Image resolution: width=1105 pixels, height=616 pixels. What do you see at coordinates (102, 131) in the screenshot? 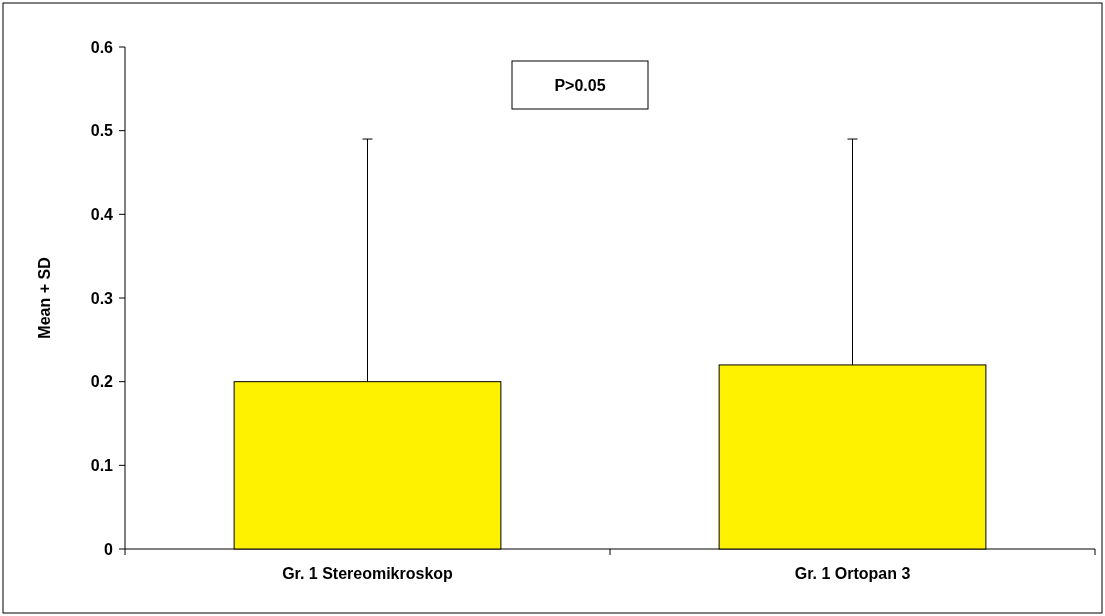
I see `y-tick-label: 0.5` at bounding box center [102, 131].